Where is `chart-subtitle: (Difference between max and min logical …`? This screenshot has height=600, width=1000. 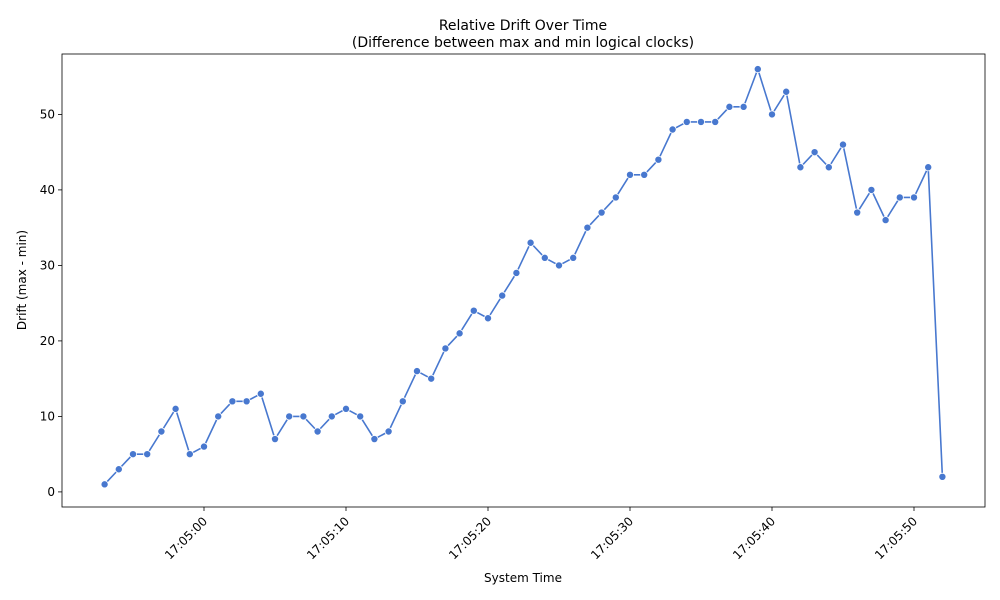 chart-subtitle: (Difference between max and min logical … is located at coordinates (523, 43).